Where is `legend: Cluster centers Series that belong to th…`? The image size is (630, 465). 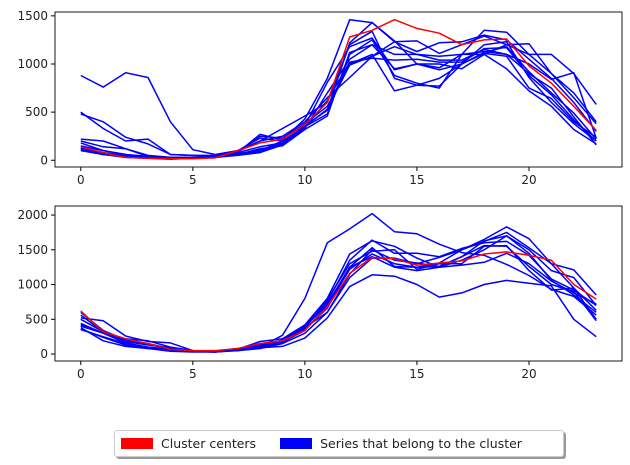 legend: Cluster centers Series that belong to th… is located at coordinates (339, 443).